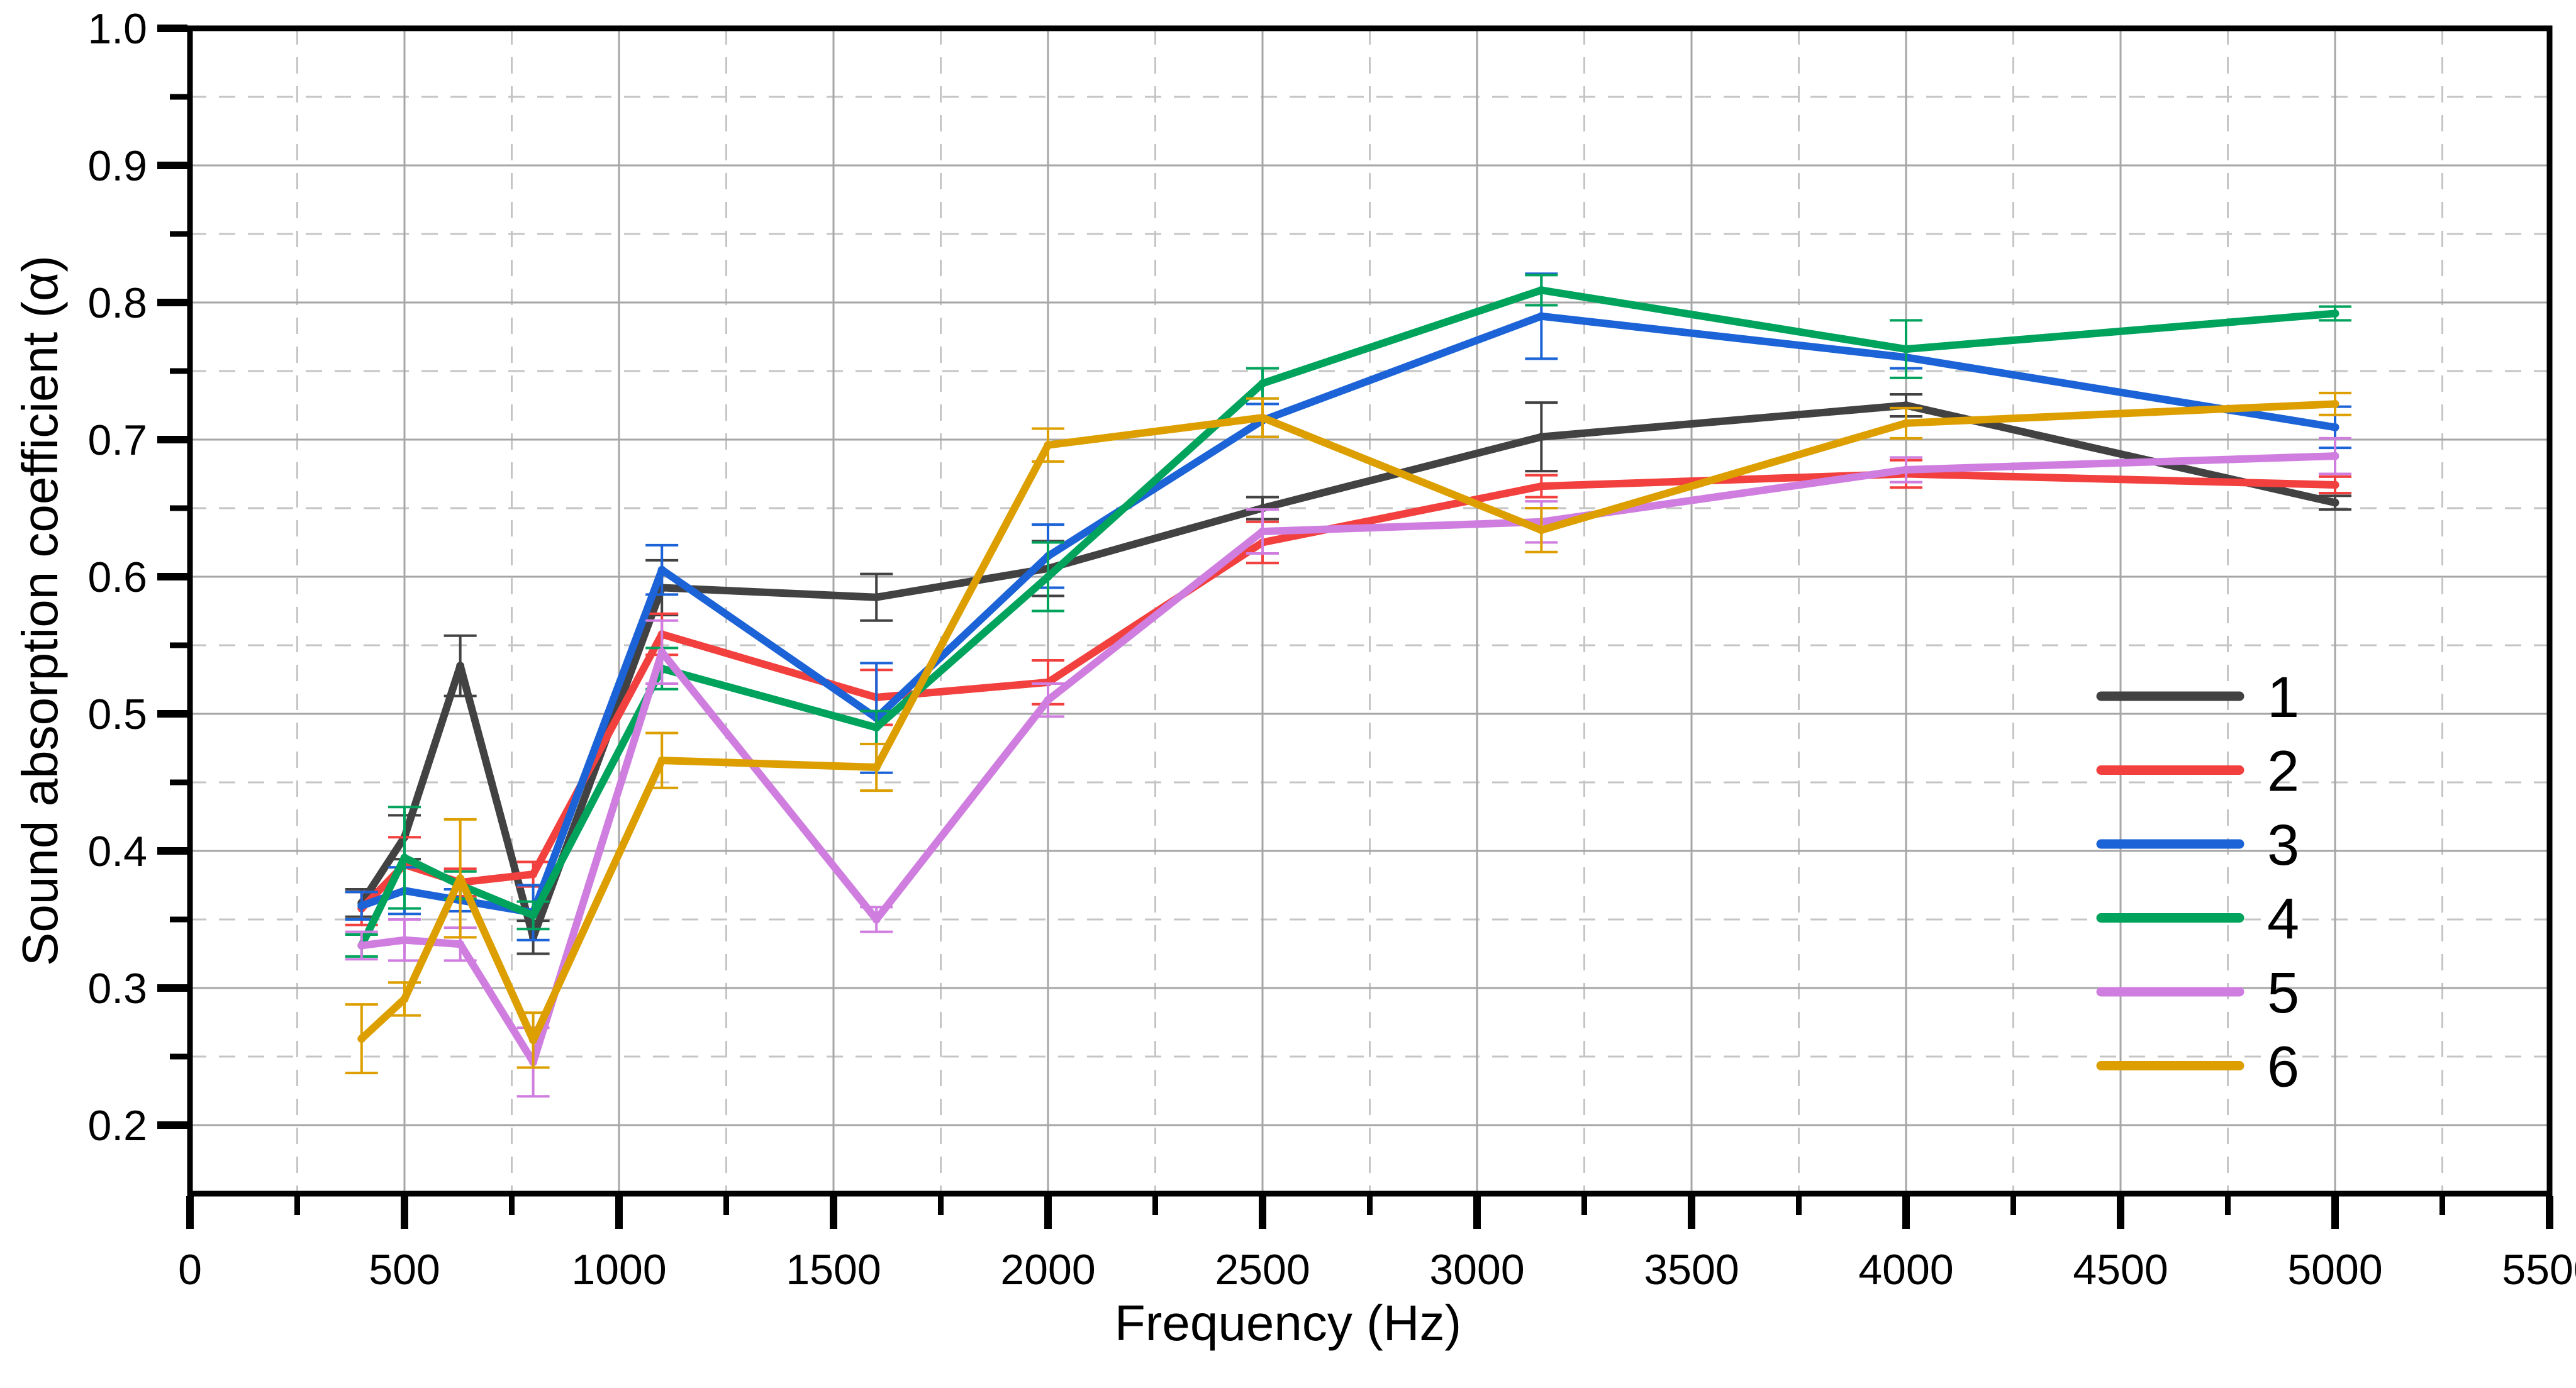 Image resolution: width=2576 pixels, height=1388 pixels. What do you see at coordinates (117, 577) in the screenshot?
I see `y-tick-label: 0.6` at bounding box center [117, 577].